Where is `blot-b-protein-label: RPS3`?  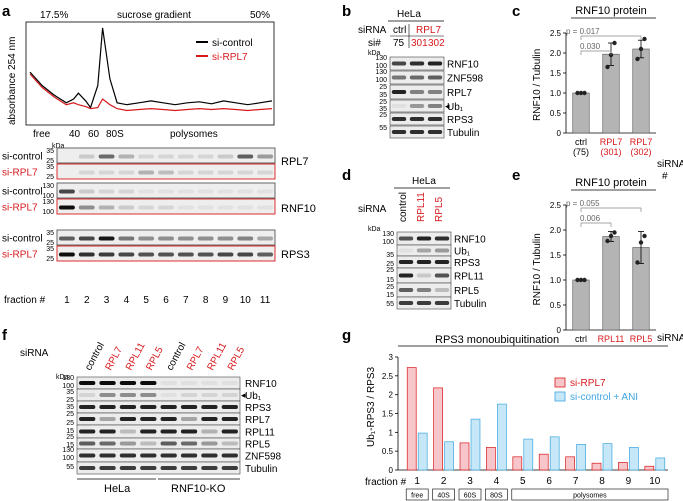
blot-b-protein-label: RPS3 is located at coordinates (460, 120).